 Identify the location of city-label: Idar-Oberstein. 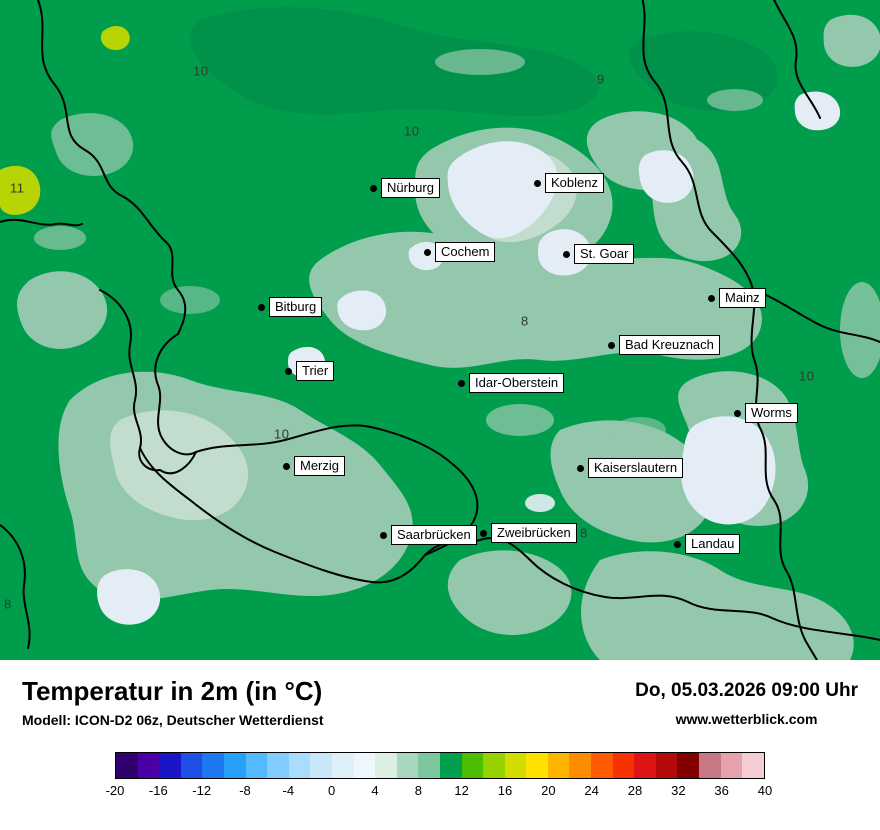
(517, 383).